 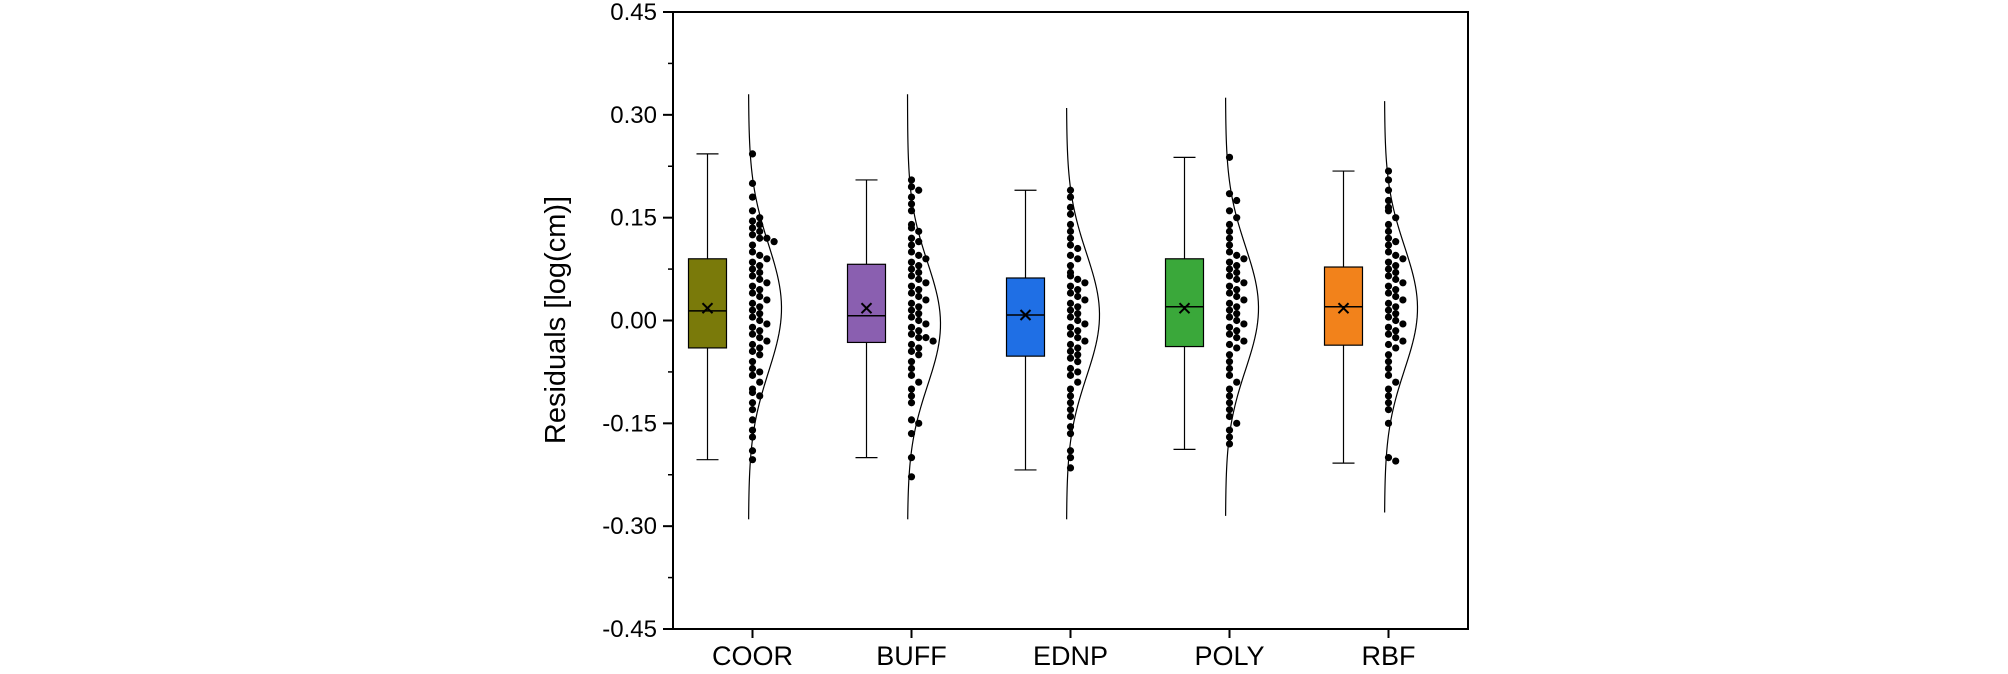 What do you see at coordinates (752, 656) in the screenshot?
I see `x-tick-label: COOR` at bounding box center [752, 656].